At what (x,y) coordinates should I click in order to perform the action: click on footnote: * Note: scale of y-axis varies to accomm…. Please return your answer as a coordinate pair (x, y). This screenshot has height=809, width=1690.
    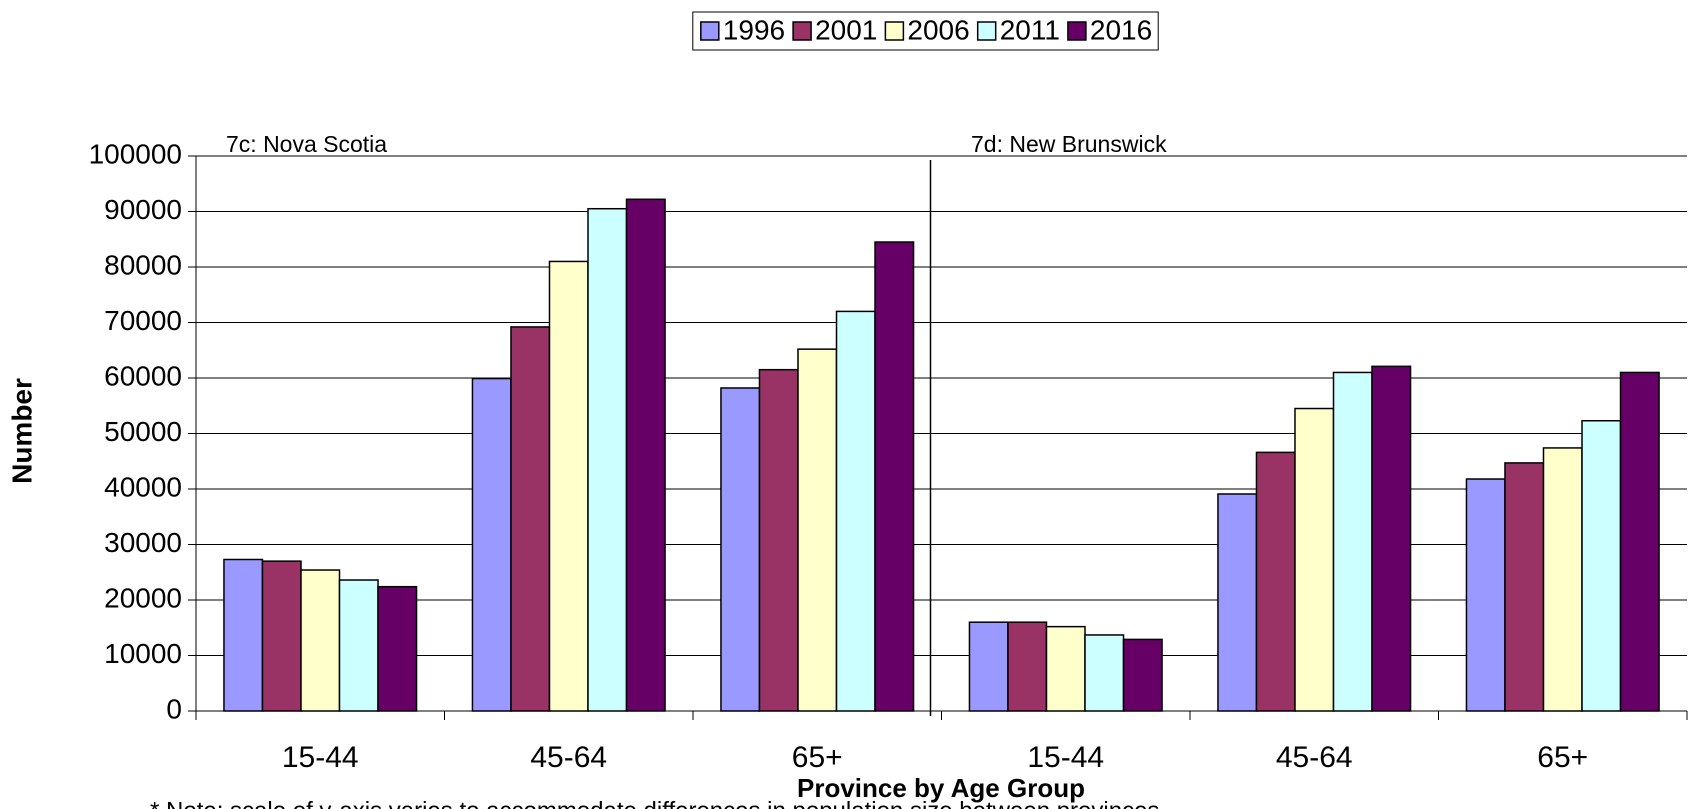
    Looking at the image, I should click on (654, 803).